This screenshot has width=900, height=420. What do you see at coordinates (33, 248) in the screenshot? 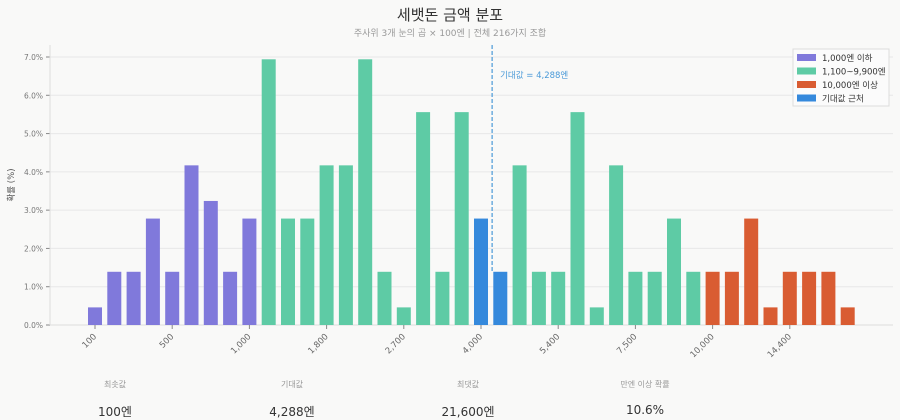
I see `y-tick-label: 2.0%` at bounding box center [33, 248].